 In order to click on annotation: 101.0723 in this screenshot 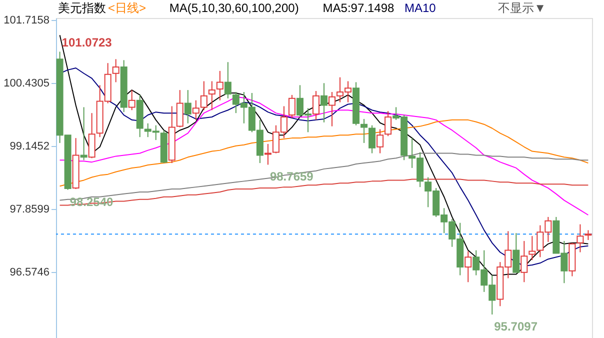, I will do `click(87, 43)`.